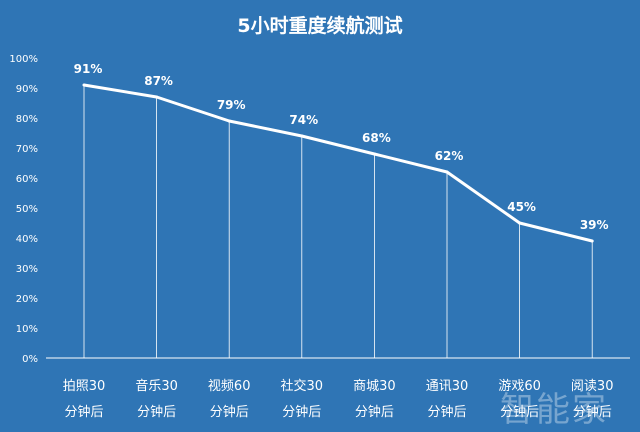 Image resolution: width=640 pixels, height=432 pixels. I want to click on y-tick-label: 40%, so click(27, 239).